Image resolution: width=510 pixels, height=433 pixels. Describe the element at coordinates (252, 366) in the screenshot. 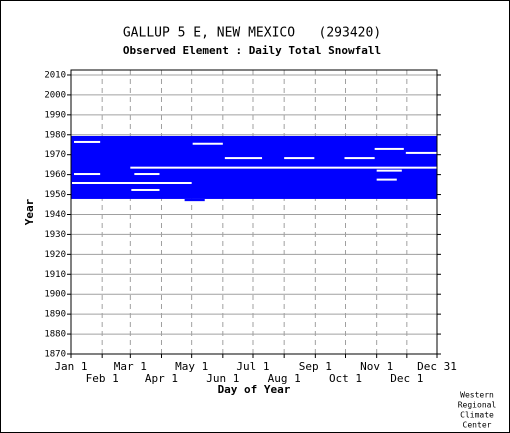

I see `x-tick-label: Jul 1` at that location.